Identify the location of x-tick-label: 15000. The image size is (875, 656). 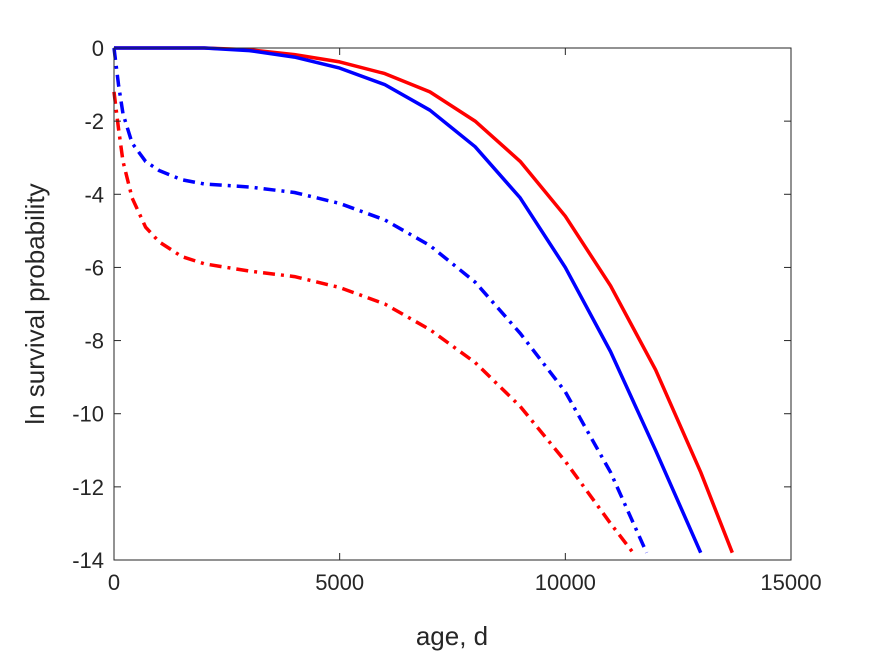
(790, 582).